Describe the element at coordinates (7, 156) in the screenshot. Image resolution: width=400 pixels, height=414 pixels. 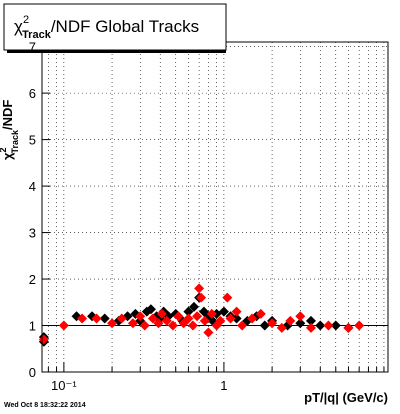
I see `y-label-symbol: χ` at that location.